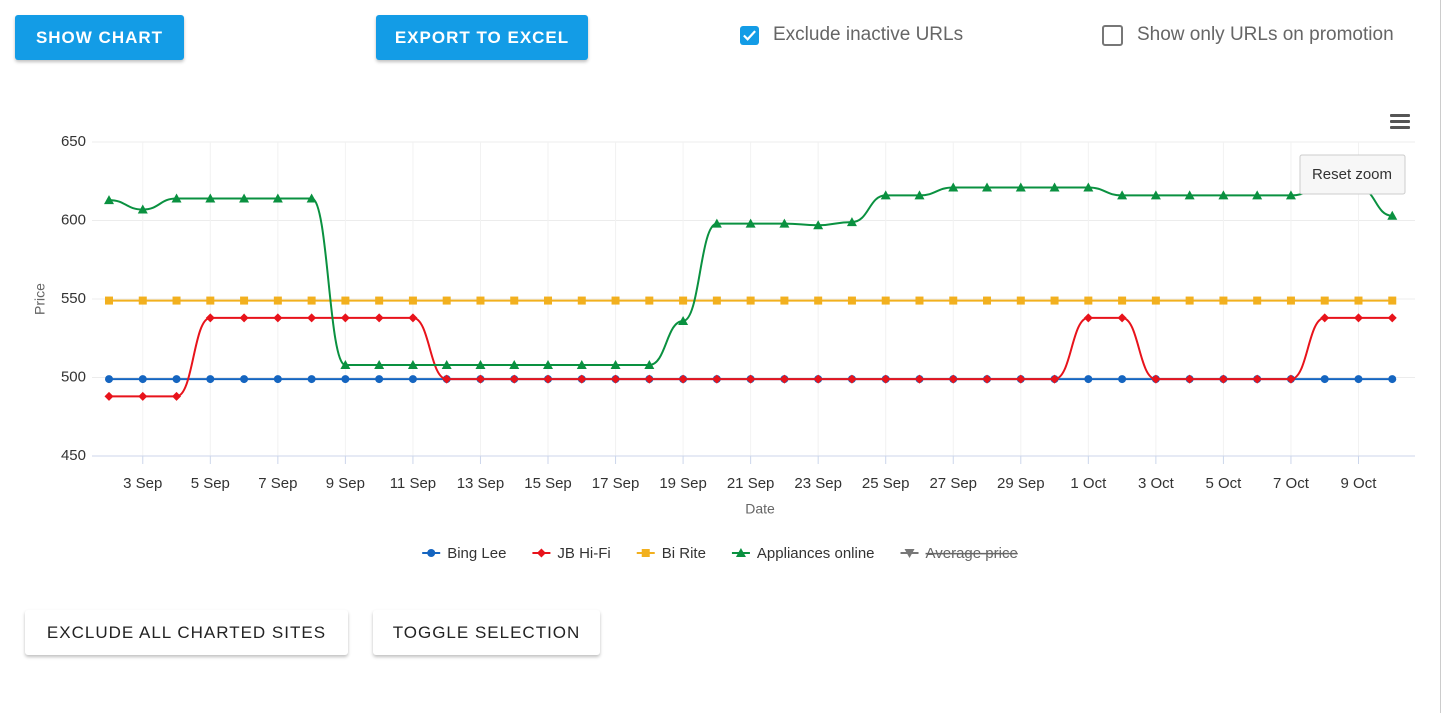 Image resolution: width=1447 pixels, height=713 pixels. Describe the element at coordinates (868, 34) in the screenshot. I see `checkbox-label: Exclude inactive URLs` at that location.